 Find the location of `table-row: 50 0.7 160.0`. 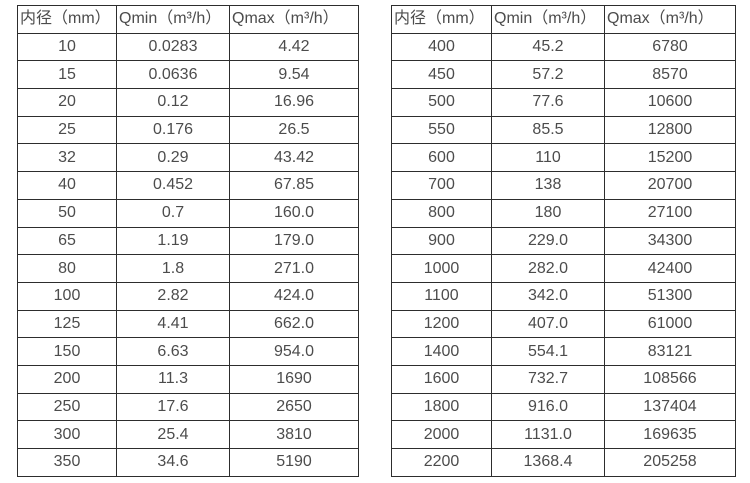

table-row: 50 0.7 160.0 is located at coordinates (188, 213).